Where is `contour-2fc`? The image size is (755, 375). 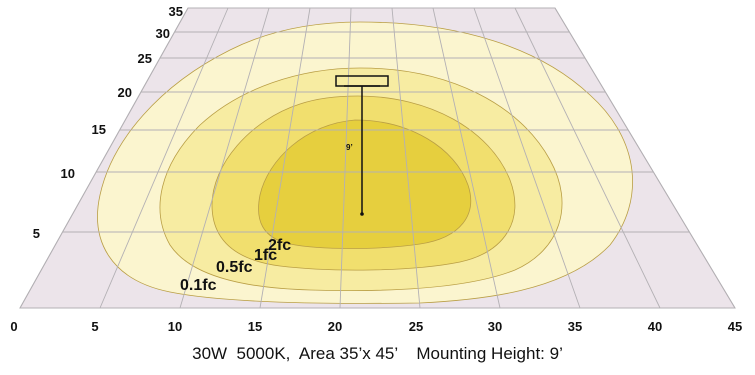
contour-2fc is located at coordinates (365, 184).